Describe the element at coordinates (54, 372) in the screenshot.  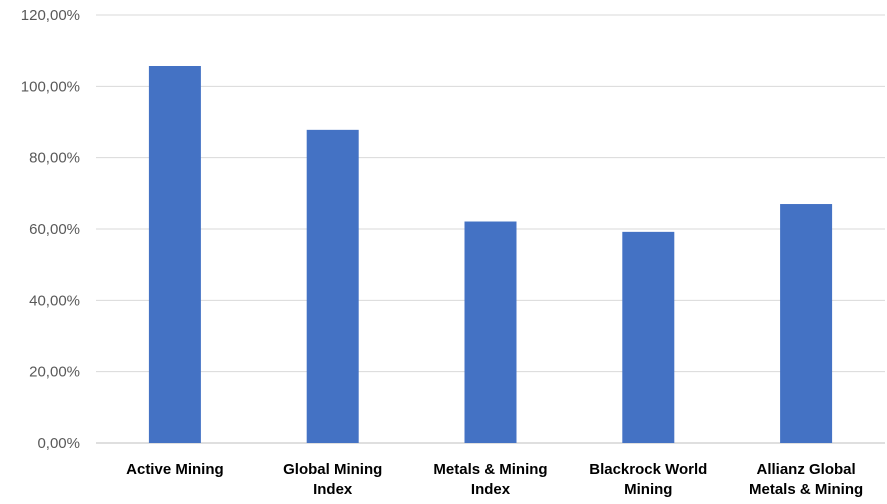
I see `y-tick-label: 20,00%` at that location.